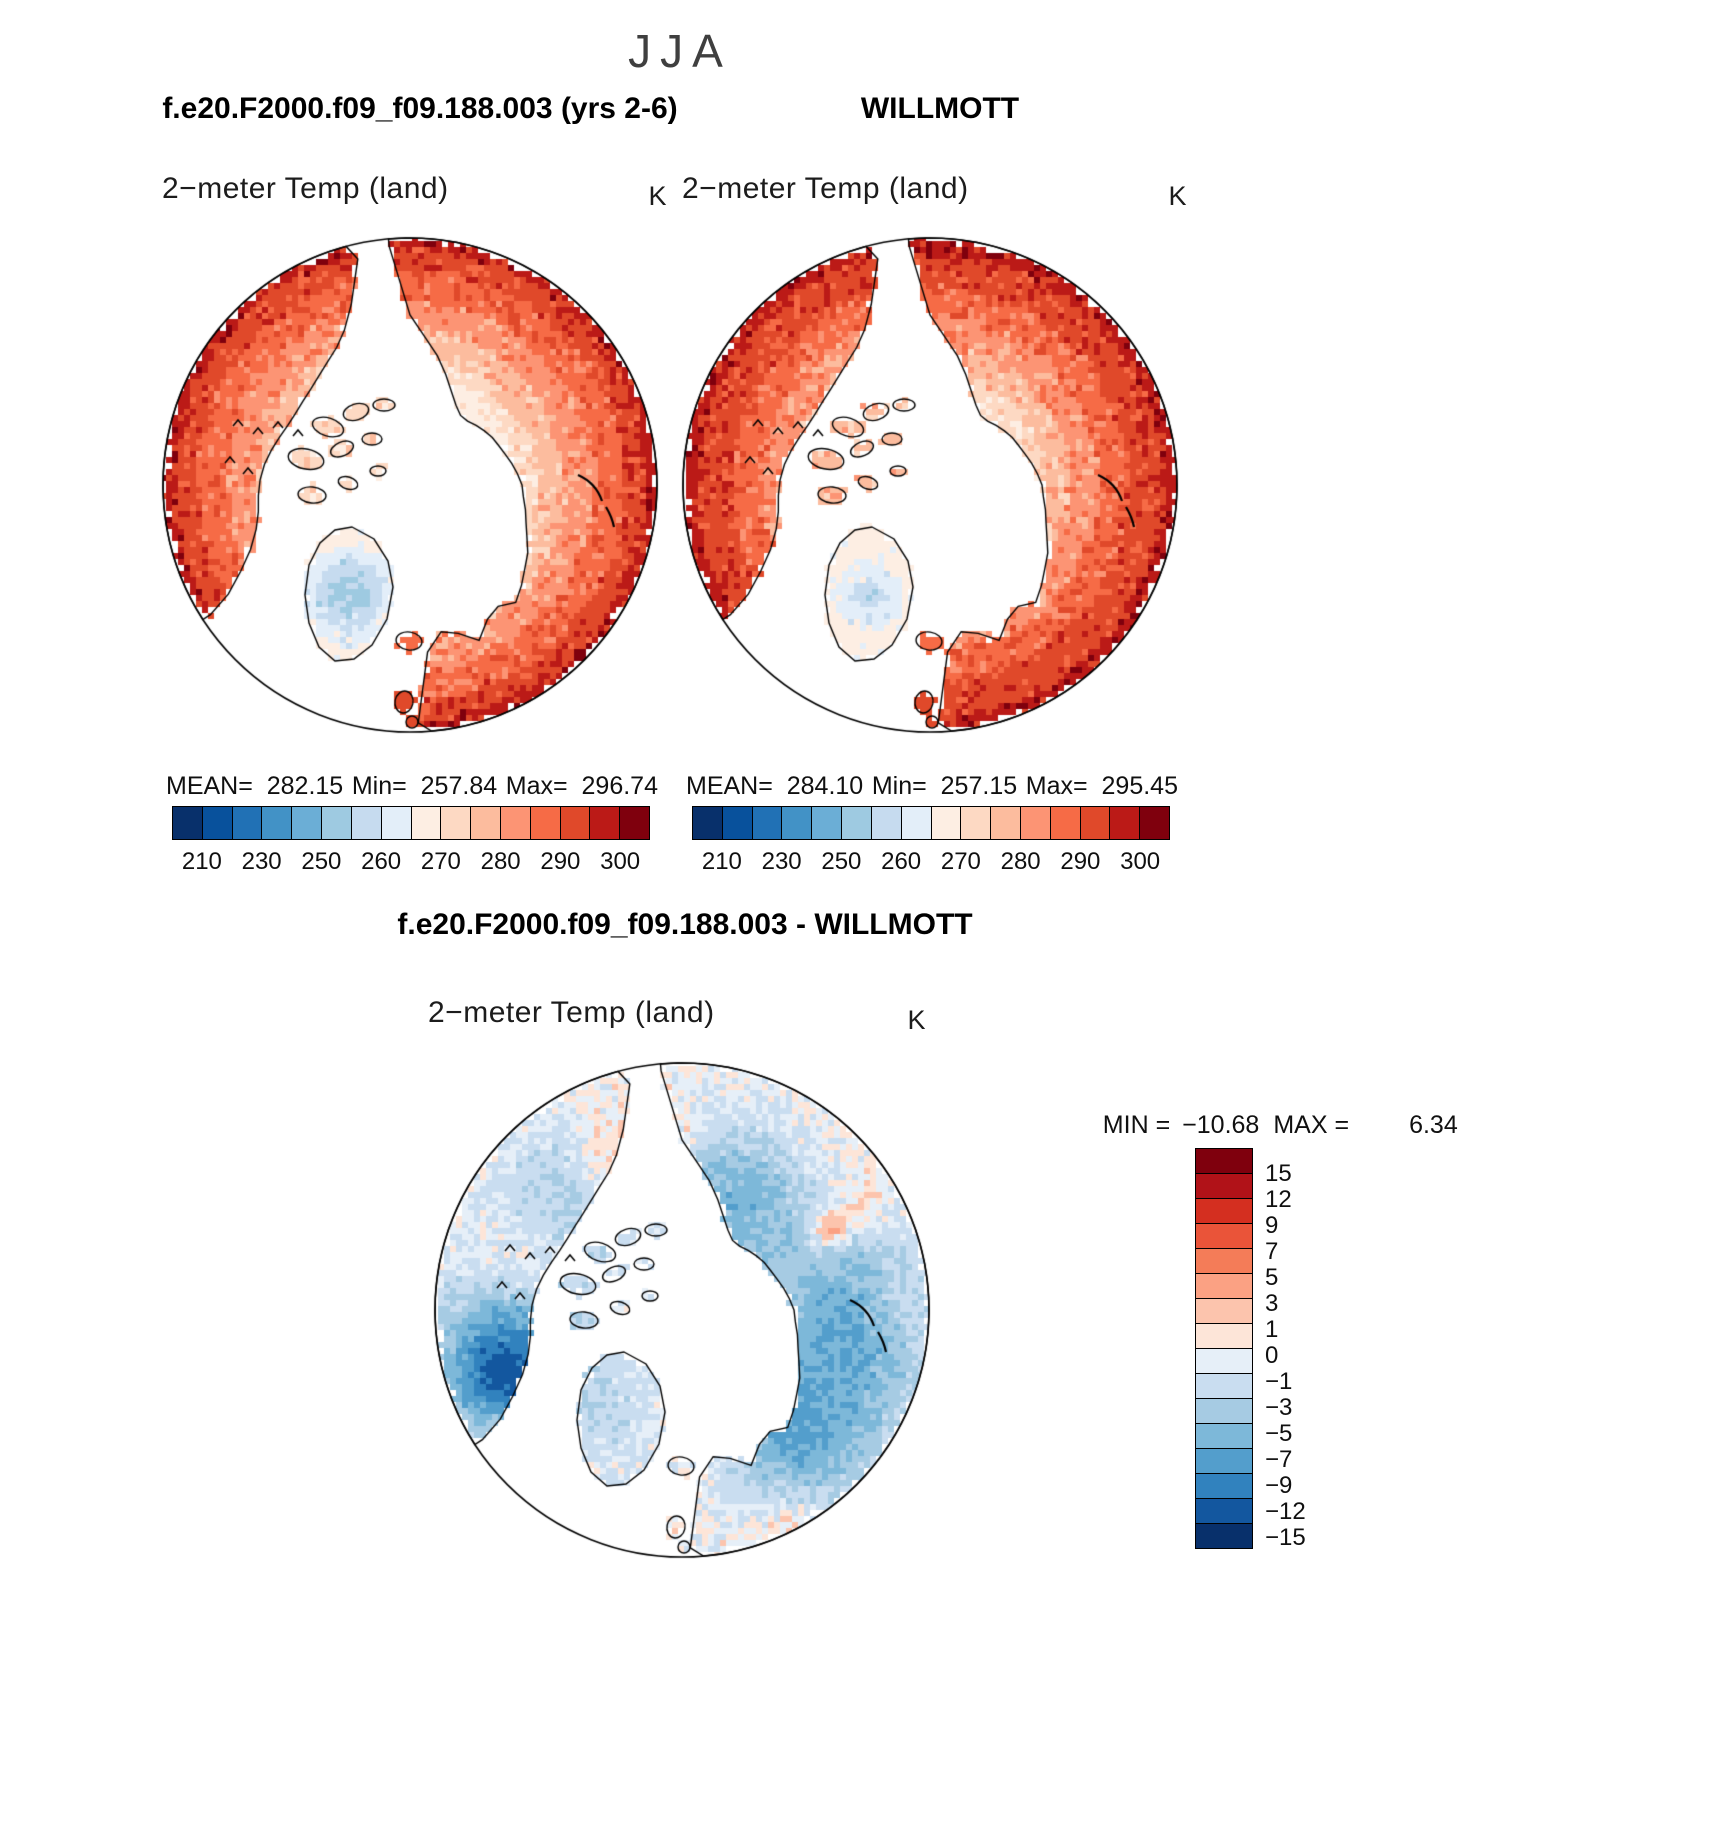  Describe the element at coordinates (1177, 196) in the screenshot. I see `right-unit-label: K` at that location.